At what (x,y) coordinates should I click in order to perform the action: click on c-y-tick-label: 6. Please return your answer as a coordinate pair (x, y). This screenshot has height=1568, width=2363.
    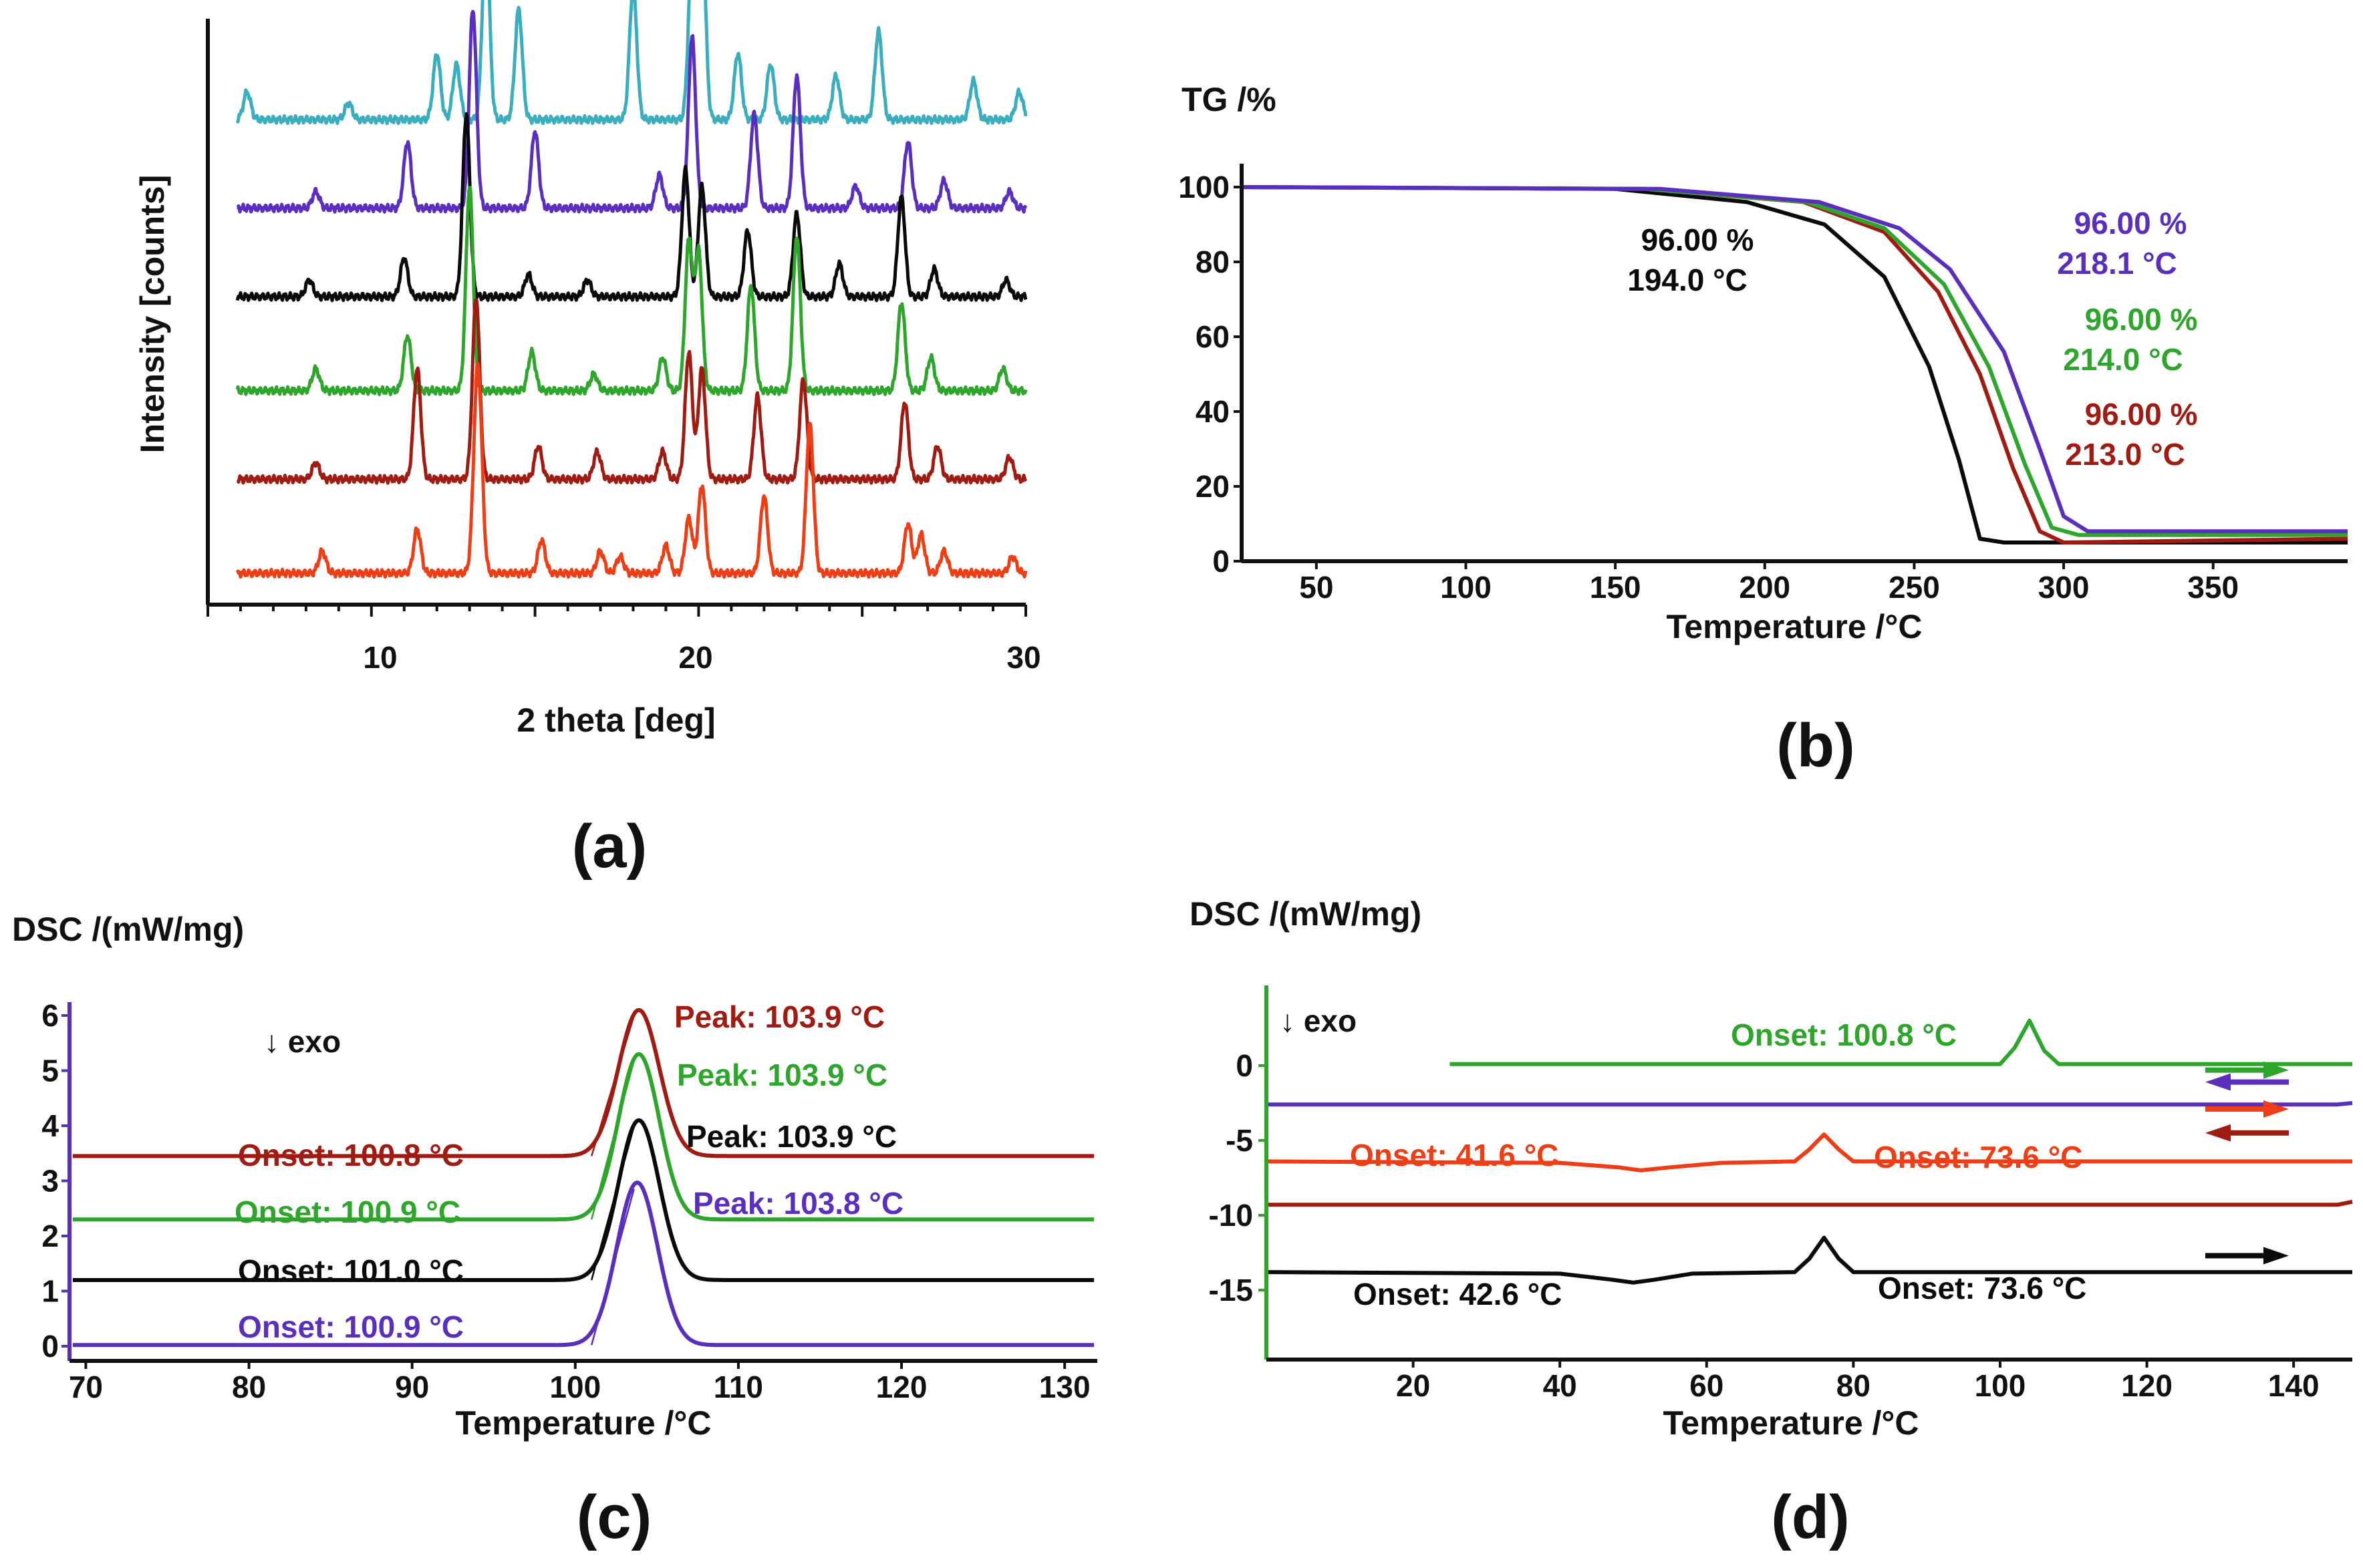
    Looking at the image, I should click on (50, 1015).